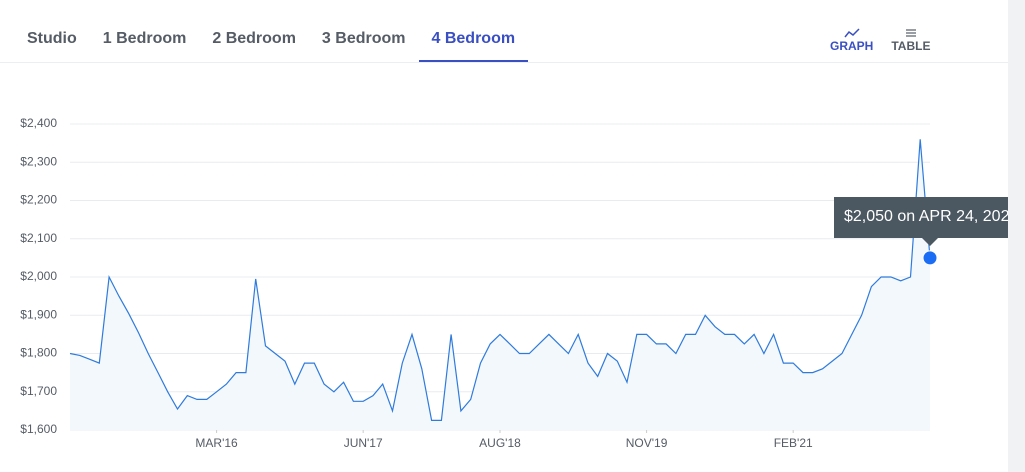  What do you see at coordinates (930, 242) in the screenshot?
I see `tooltip-pointer` at bounding box center [930, 242].